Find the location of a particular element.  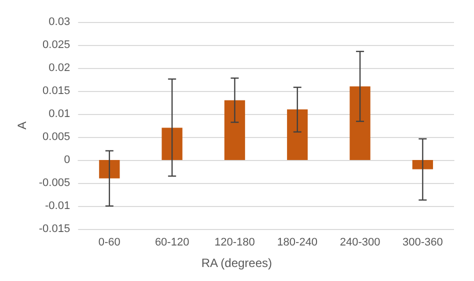

y-tick-label: 0.01 is located at coordinates (59, 114).